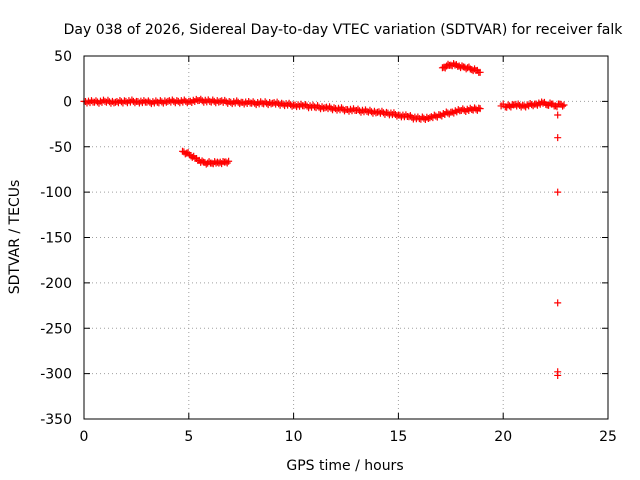  What do you see at coordinates (398, 437) in the screenshot?
I see `x-tick-label: 15` at bounding box center [398, 437].